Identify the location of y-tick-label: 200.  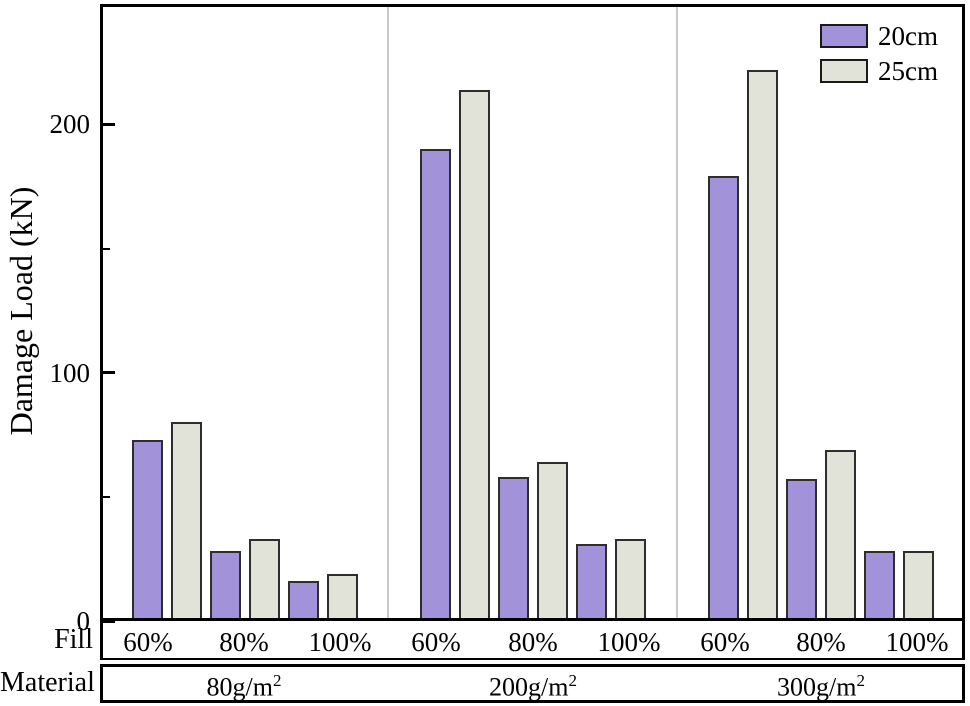
(70, 124).